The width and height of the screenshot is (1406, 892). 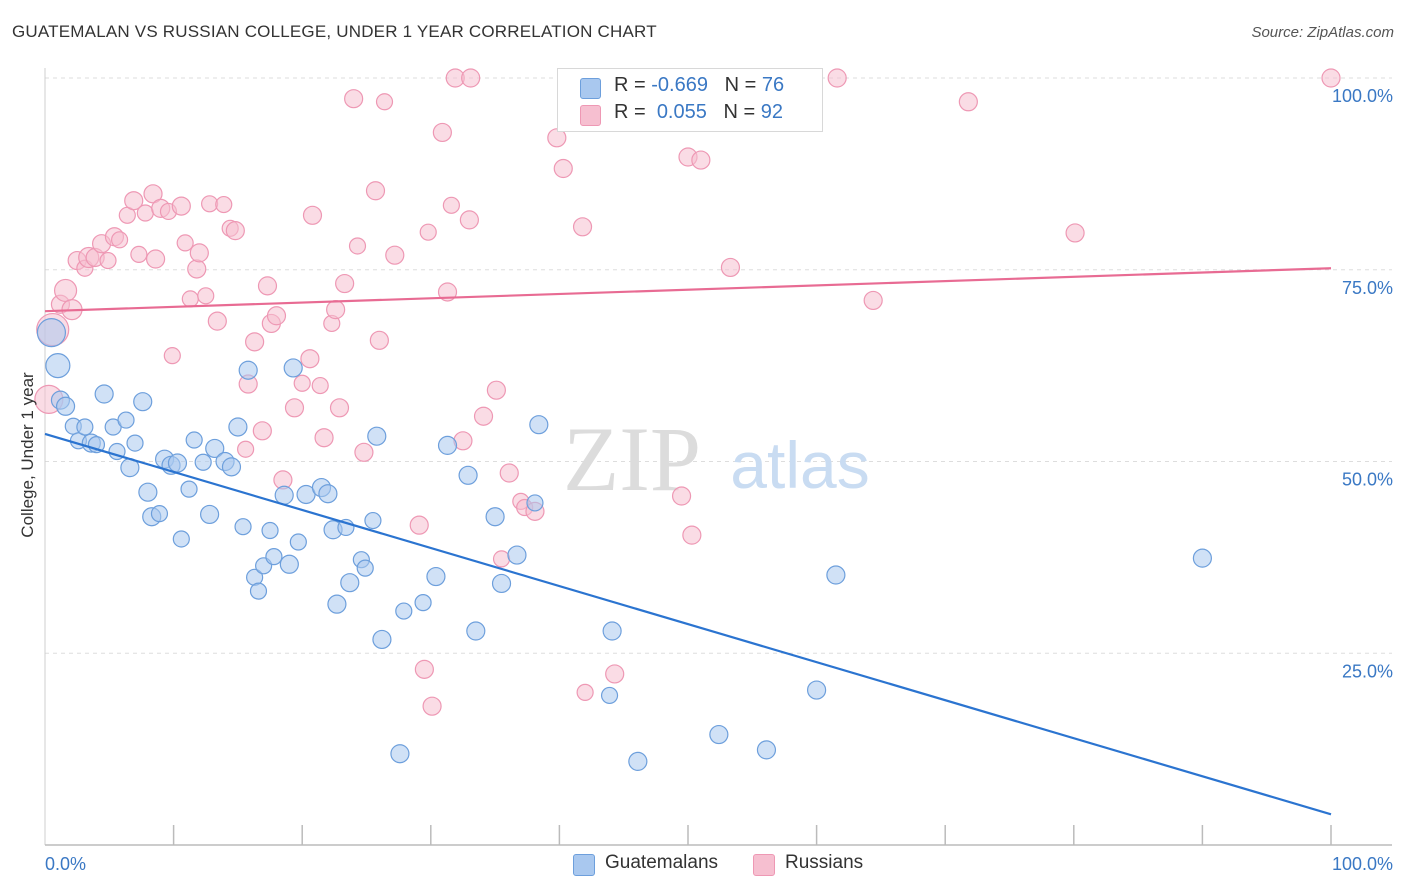 What do you see at coordinates (590, 115) in the screenshot?
I see `legend-swatch-russians` at bounding box center [590, 115].